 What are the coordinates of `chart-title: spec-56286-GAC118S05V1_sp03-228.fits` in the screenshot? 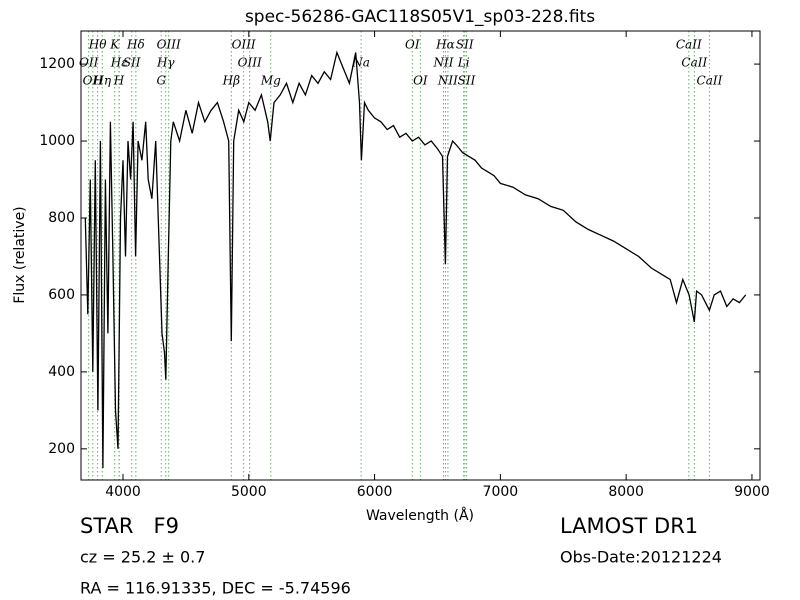 It's located at (420, 17).